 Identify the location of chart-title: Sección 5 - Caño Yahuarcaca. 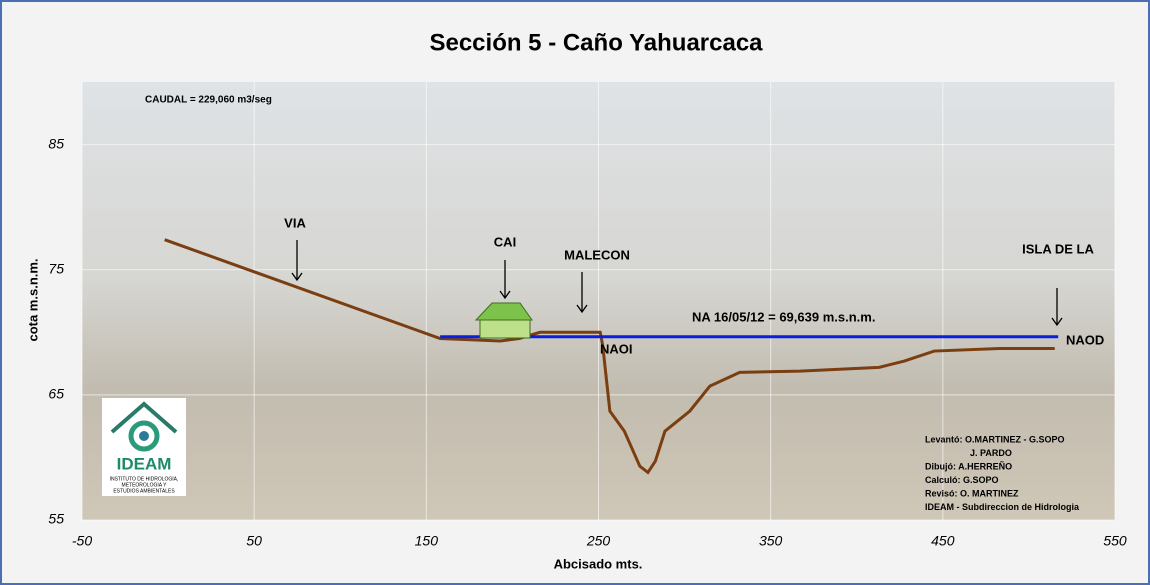
(596, 42).